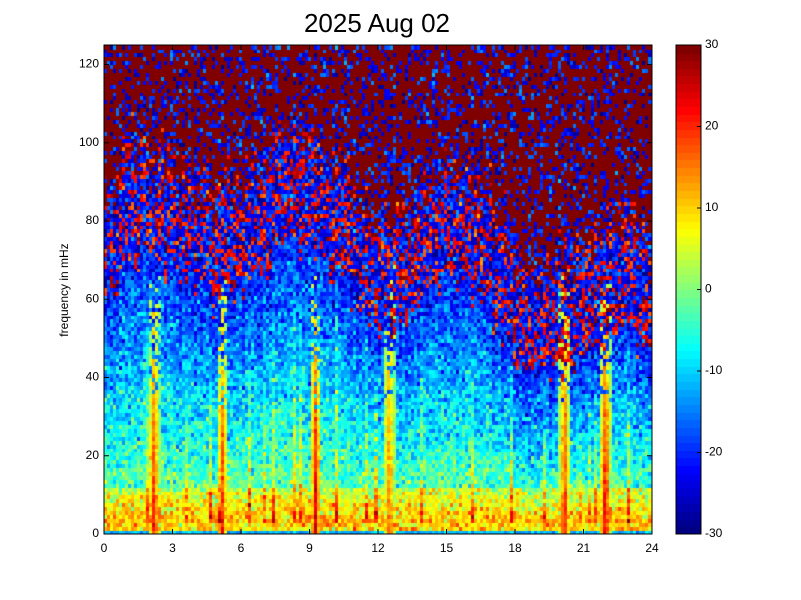 The image size is (801, 600). Describe the element at coordinates (447, 548) in the screenshot. I see `x-tick-label: 15` at that location.